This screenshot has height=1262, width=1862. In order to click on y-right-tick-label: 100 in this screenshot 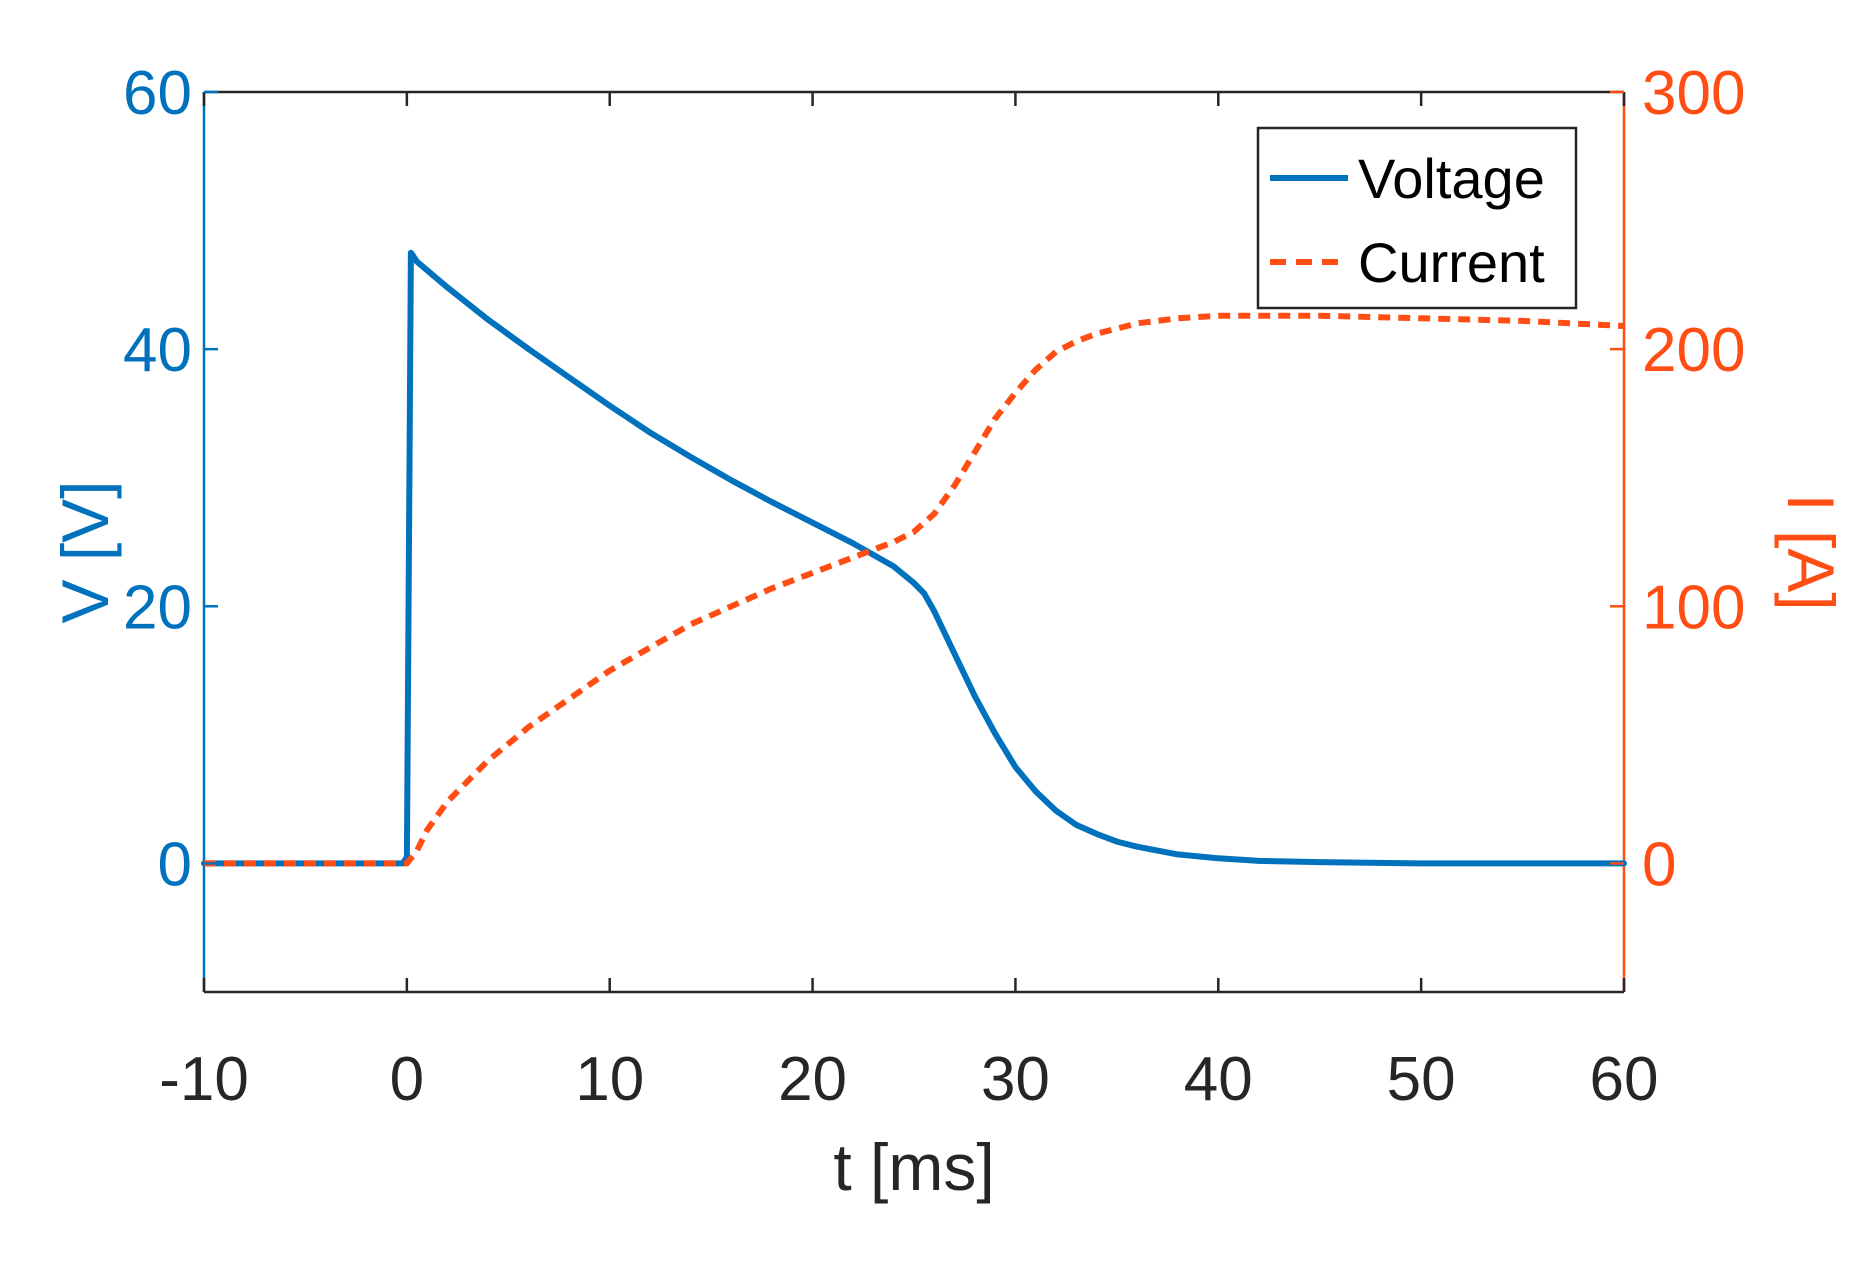, I will do `click(1693, 607)`.